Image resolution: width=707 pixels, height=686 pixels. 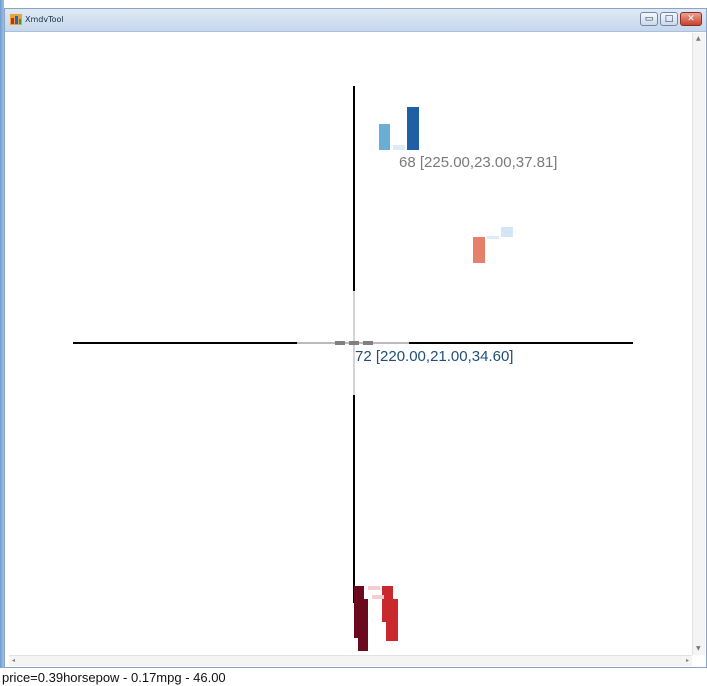 I want to click on maximize-button: □, so click(x=669, y=19).